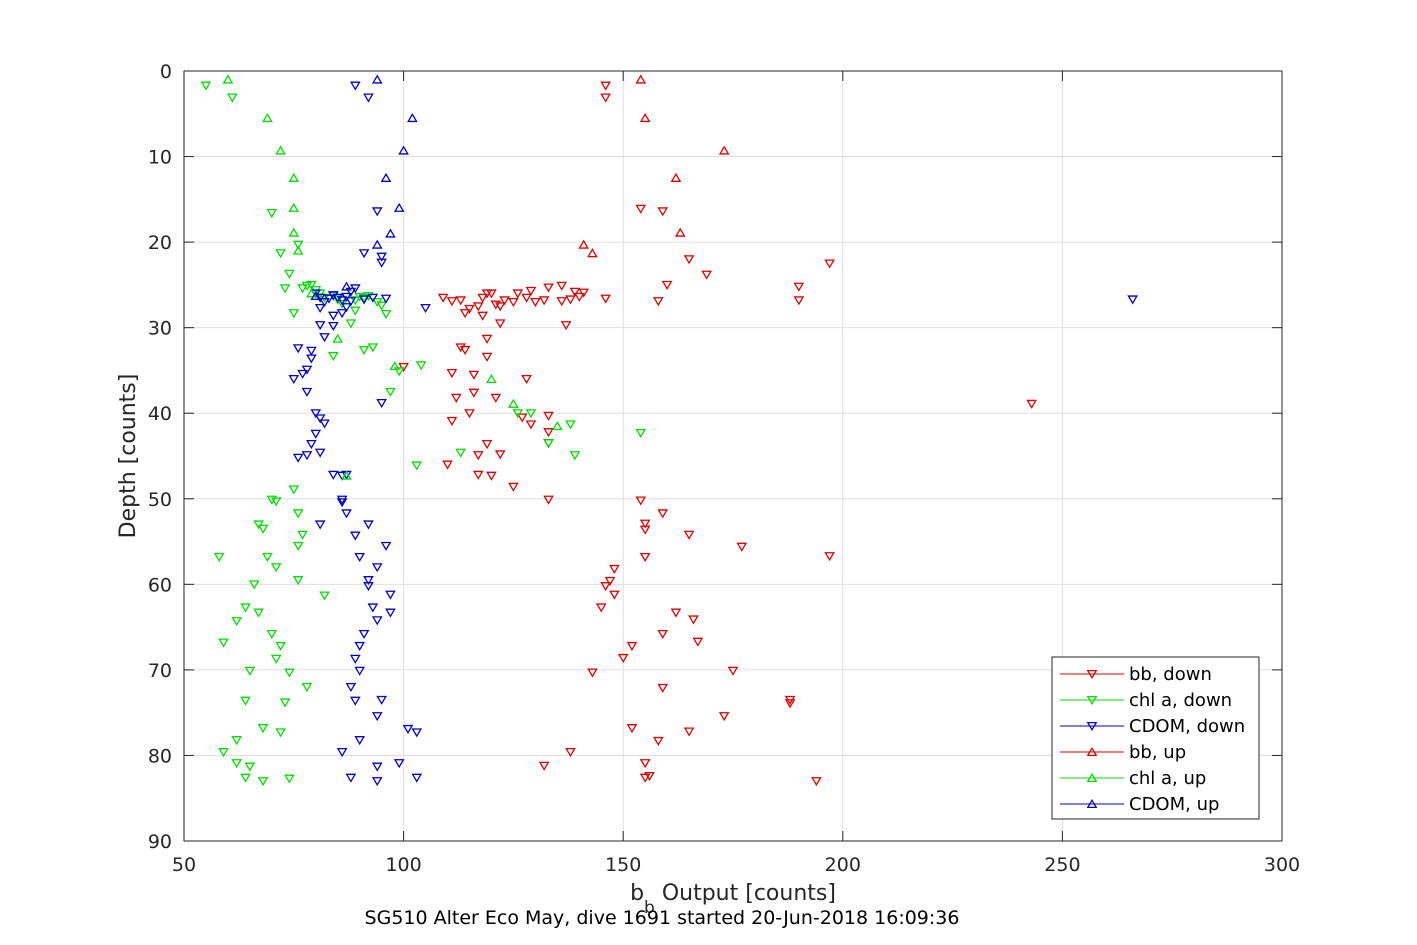 The image size is (1417, 945). What do you see at coordinates (1157, 752) in the screenshot?
I see `legend-label: bb, up` at bounding box center [1157, 752].